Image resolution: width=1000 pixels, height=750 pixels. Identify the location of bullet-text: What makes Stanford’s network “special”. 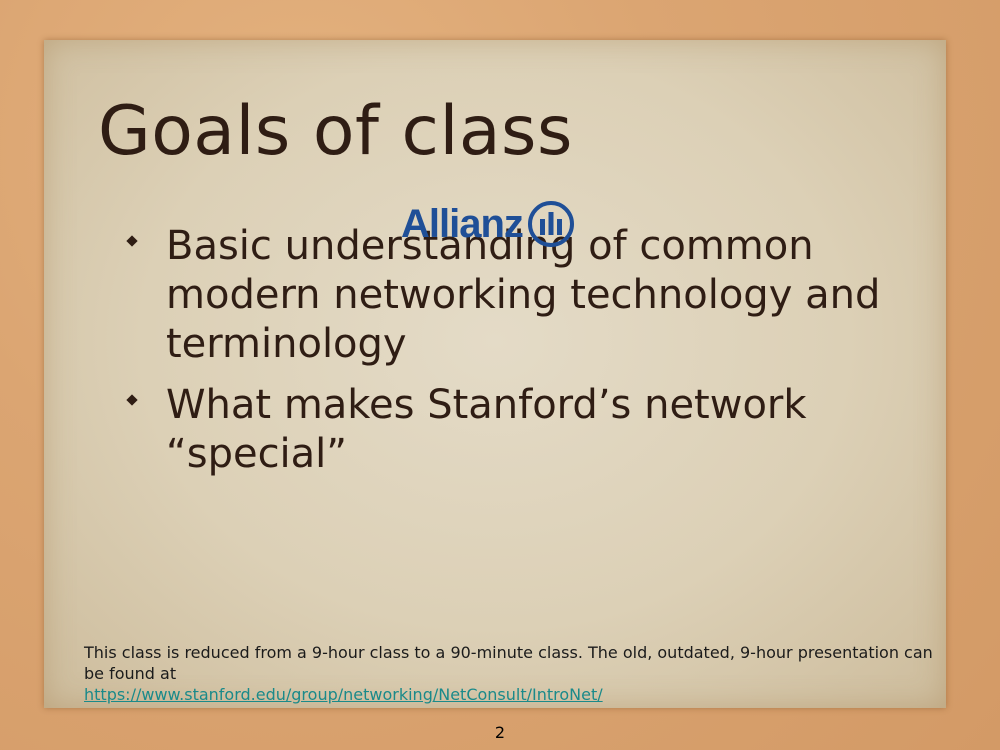
(486, 429).